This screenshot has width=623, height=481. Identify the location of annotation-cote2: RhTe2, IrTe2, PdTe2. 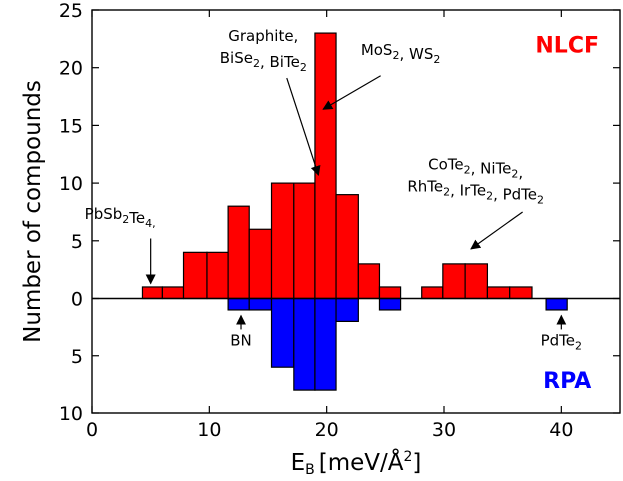
(475, 191).